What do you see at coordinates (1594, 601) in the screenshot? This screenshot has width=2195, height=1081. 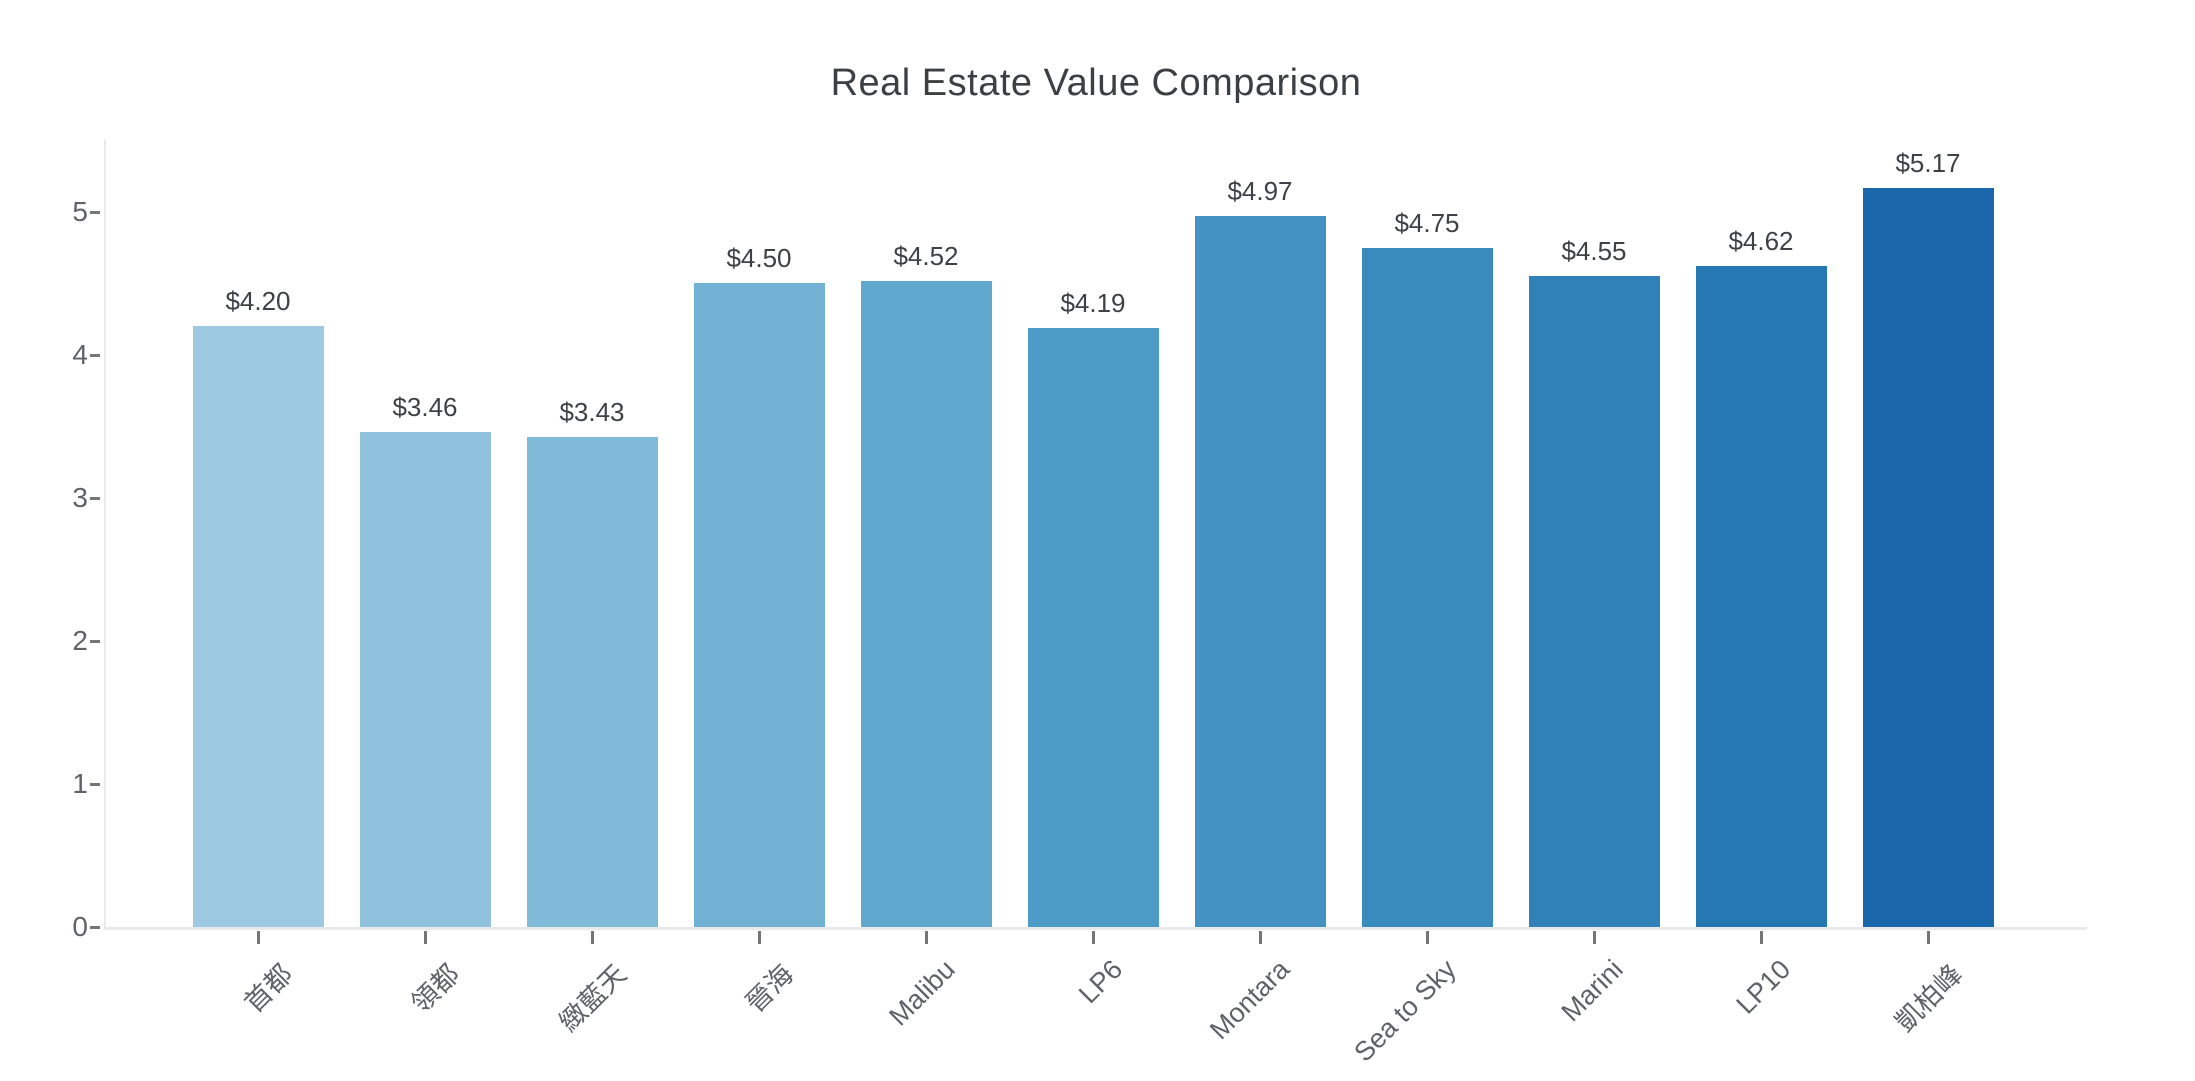 I see `bar-Marini` at bounding box center [1594, 601].